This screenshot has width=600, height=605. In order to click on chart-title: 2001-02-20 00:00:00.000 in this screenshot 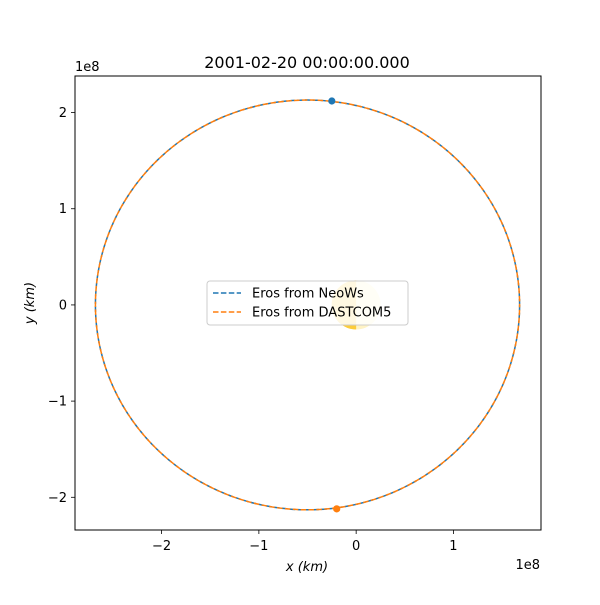, I will do `click(307, 62)`.